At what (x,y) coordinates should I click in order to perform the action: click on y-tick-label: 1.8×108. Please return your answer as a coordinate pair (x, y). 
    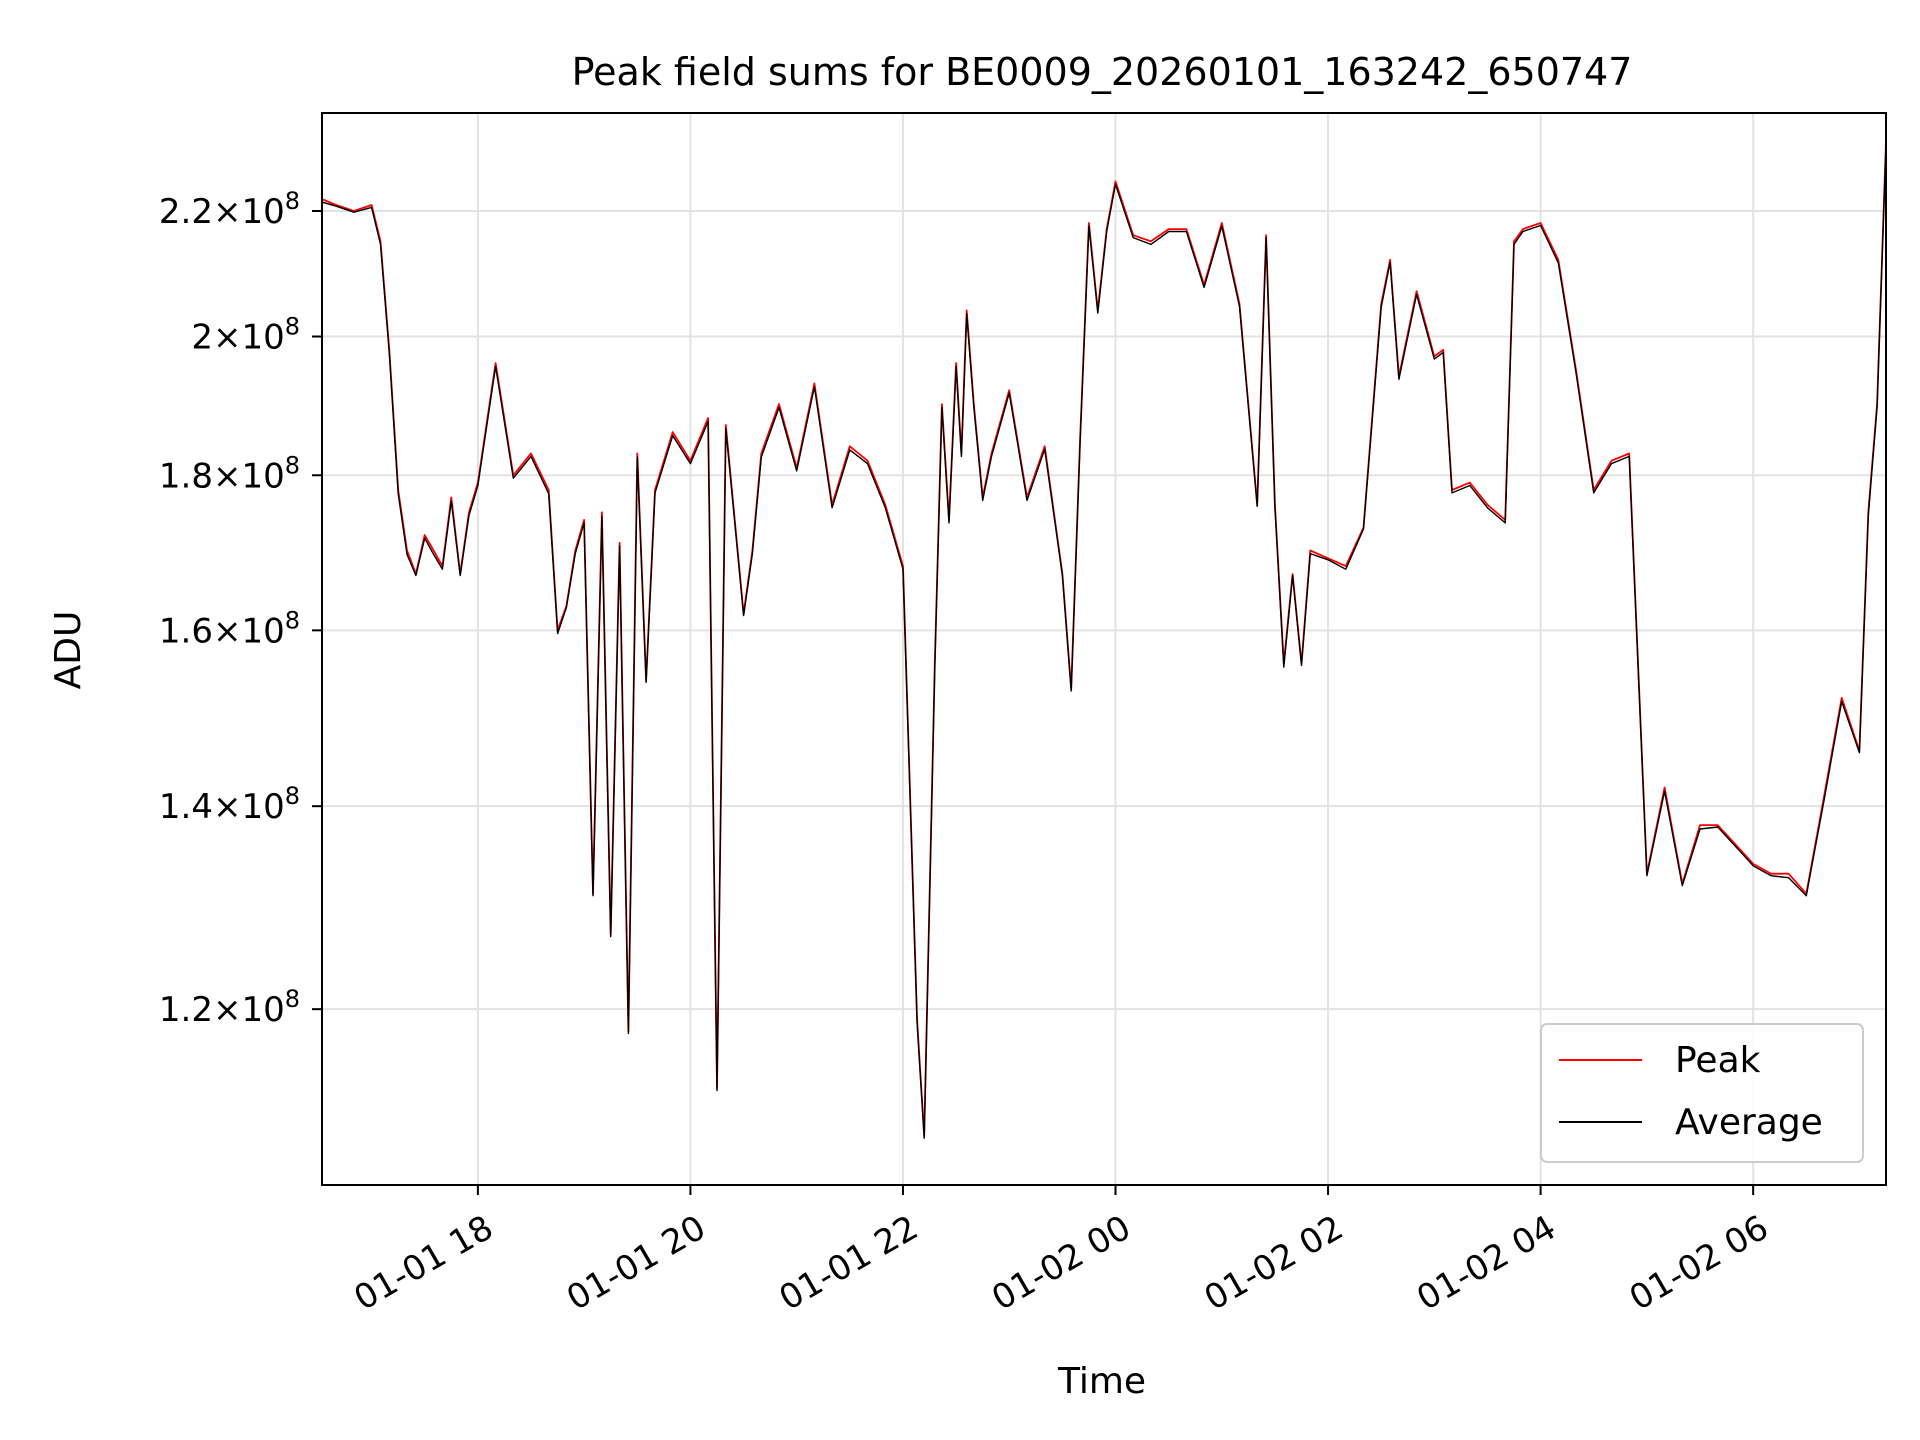
    Looking at the image, I should click on (229, 473).